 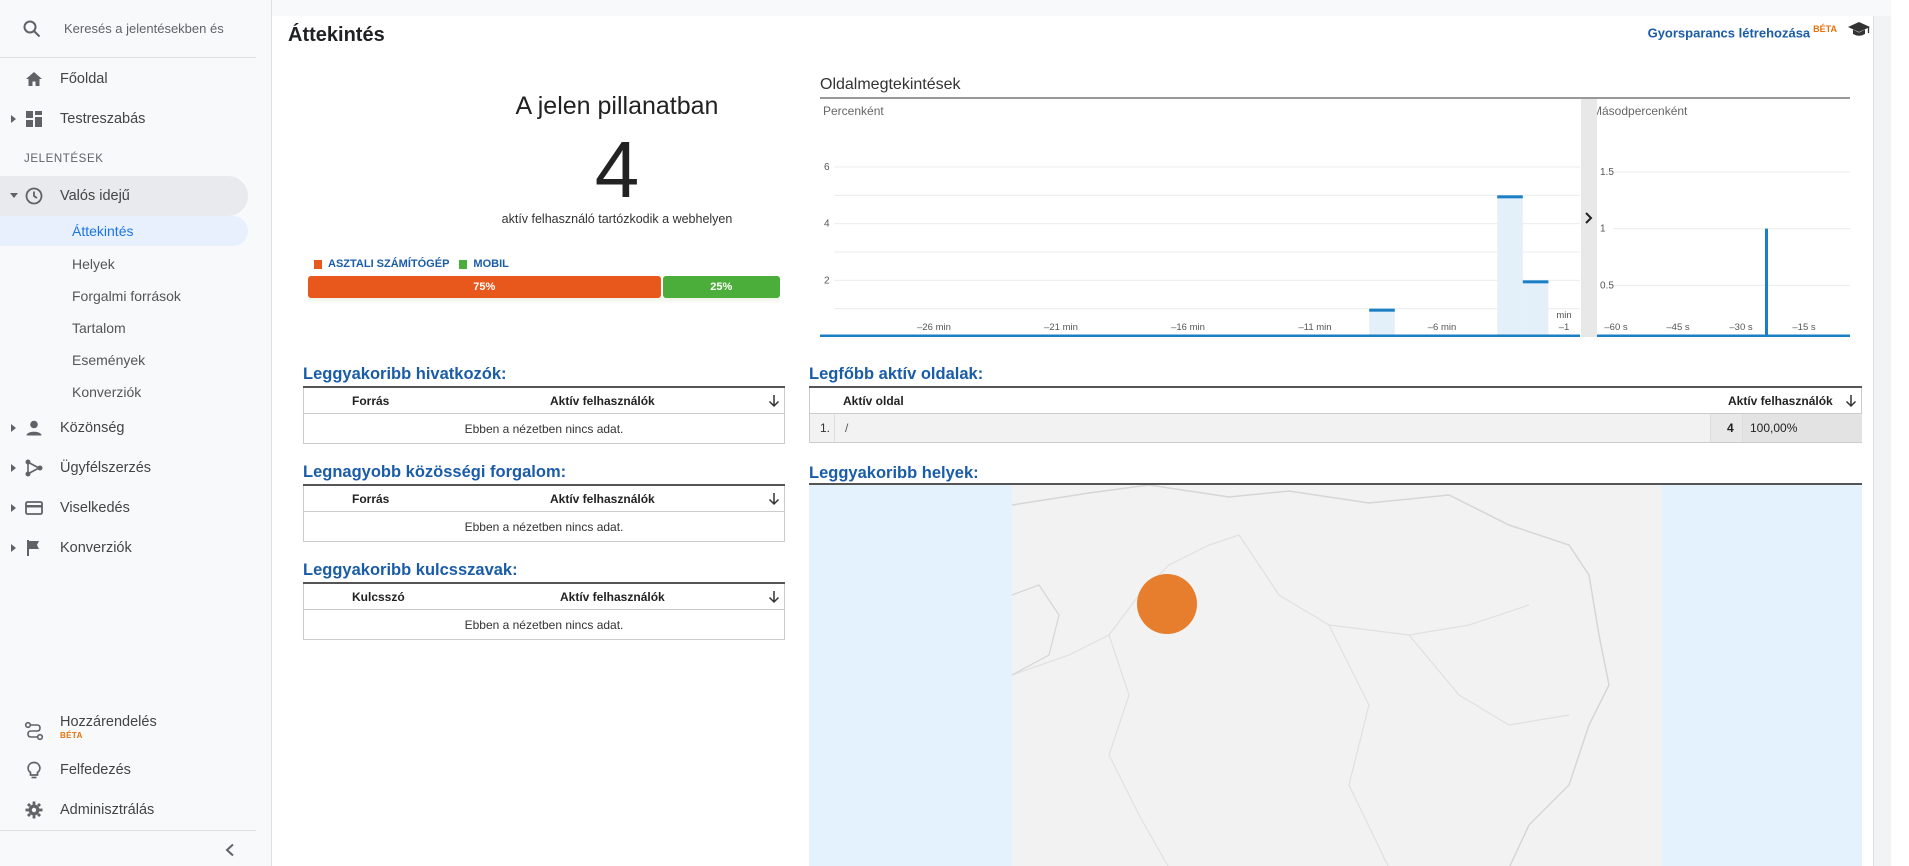 What do you see at coordinates (405, 374) in the screenshot?
I see `referrers-title: Leggyakoribb hivatkozók:` at bounding box center [405, 374].